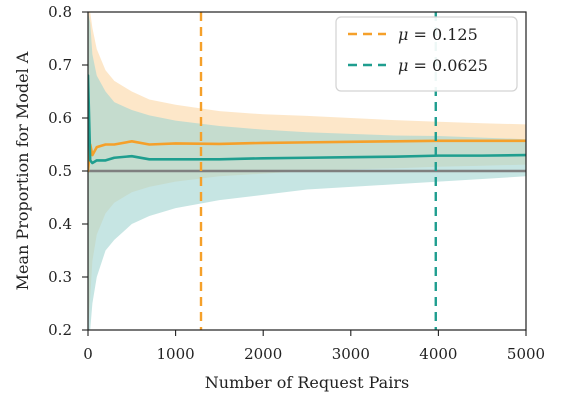 The width and height of the screenshot is (563, 400). What do you see at coordinates (263, 354) in the screenshot?
I see `x-tick-label-3: 2000` at bounding box center [263, 354].